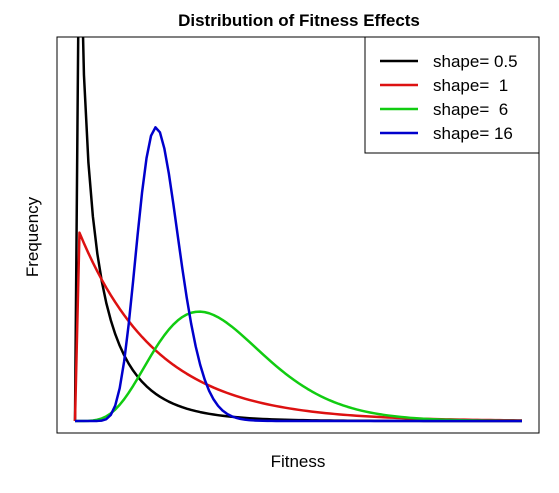 This screenshot has height=493, width=559. Describe the element at coordinates (475, 61) in the screenshot. I see `legend-label-1: shape= 0.5` at that location.